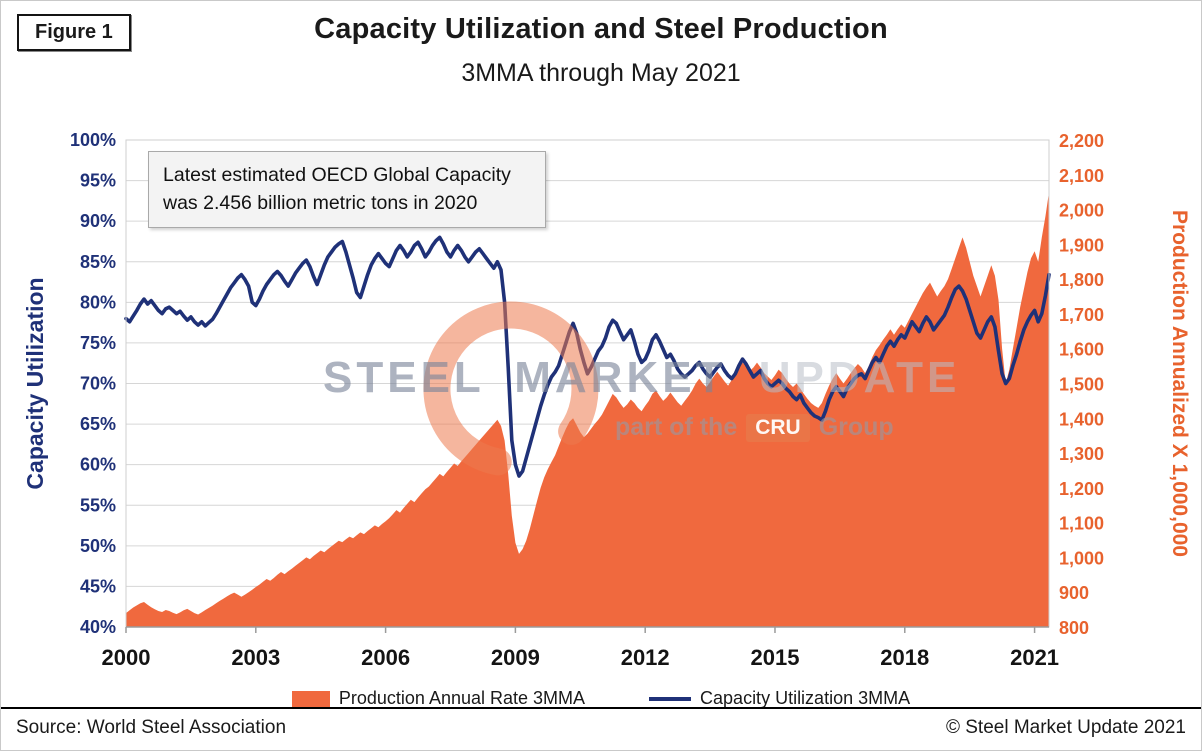  Describe the element at coordinates (255, 657) in the screenshot. I see `svg-text: 2003` at that location.